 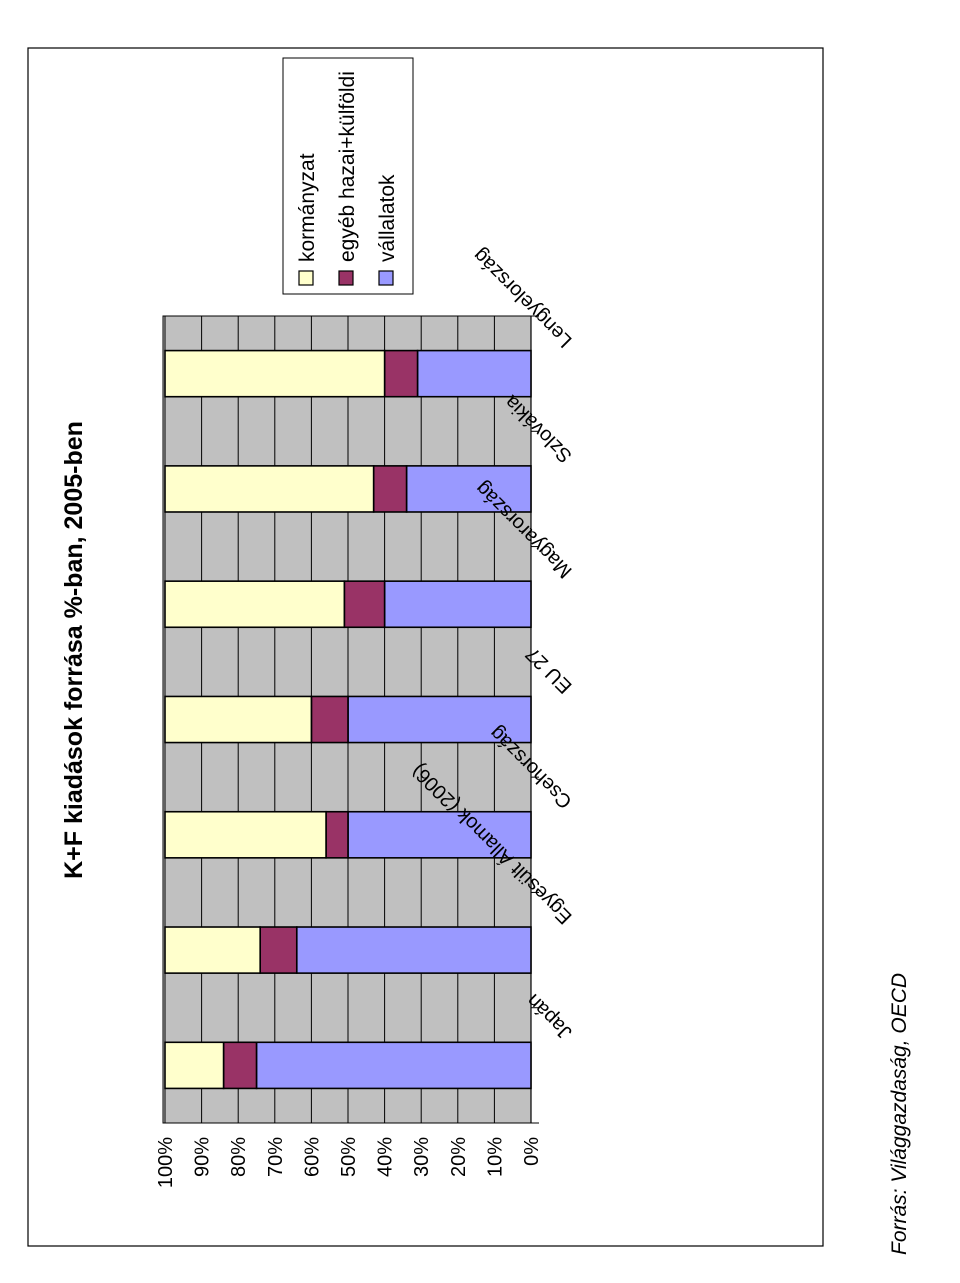 I want to click on legend-box, so click(x=348, y=176).